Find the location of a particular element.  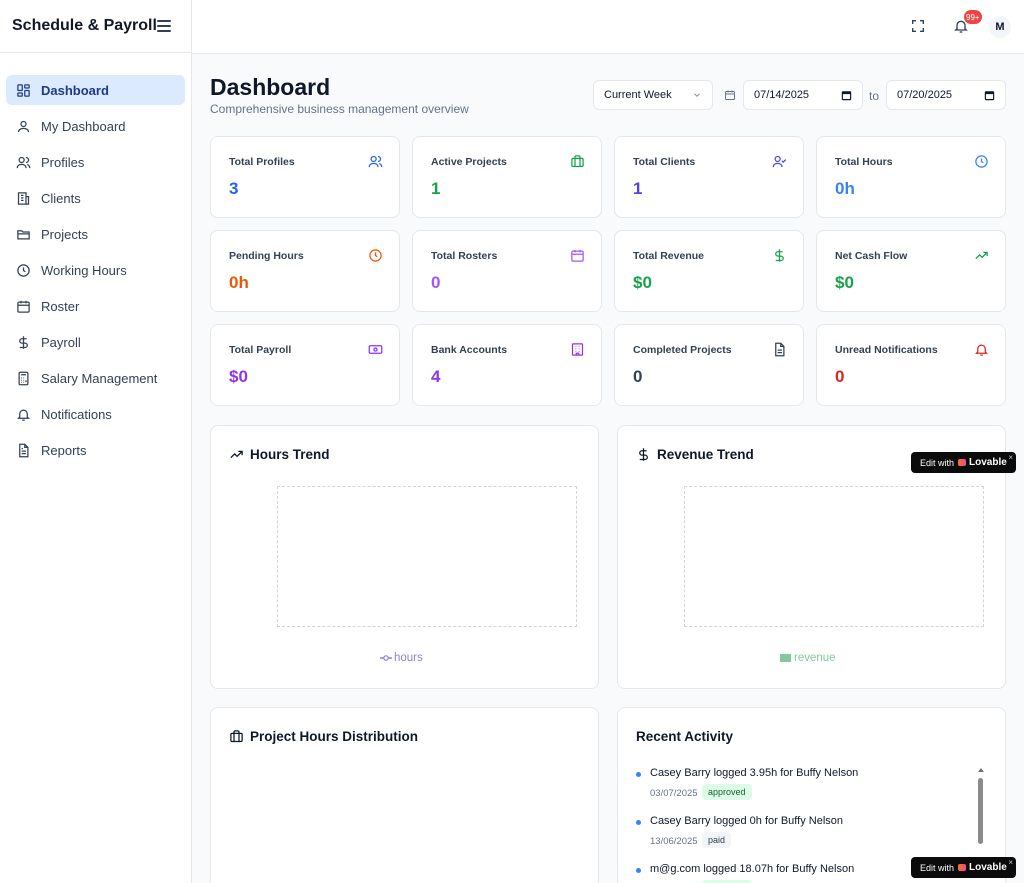

stat-label: Pending Hours is located at coordinates (266, 256).